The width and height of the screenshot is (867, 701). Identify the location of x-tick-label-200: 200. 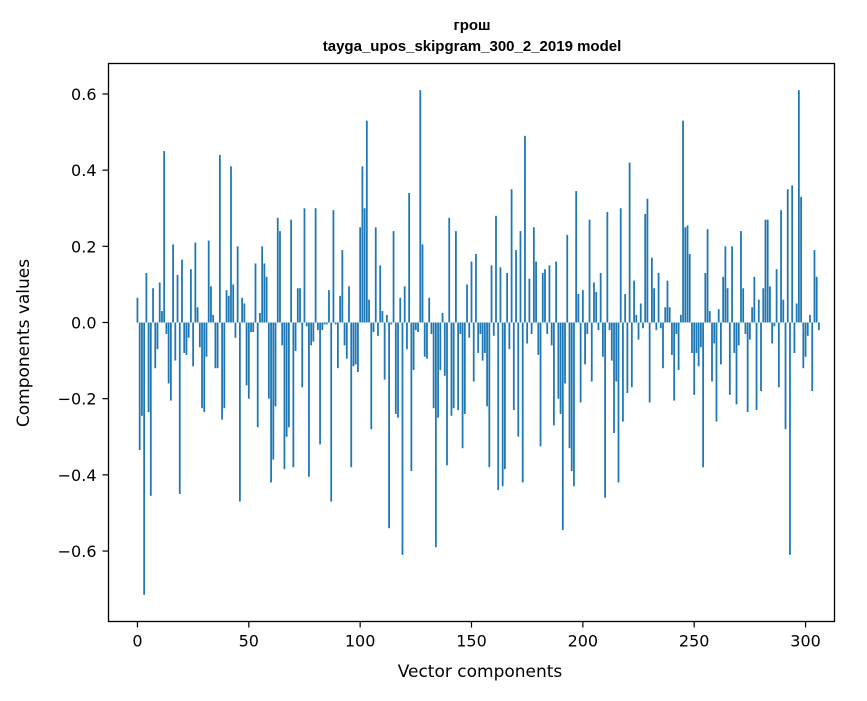
(583, 641).